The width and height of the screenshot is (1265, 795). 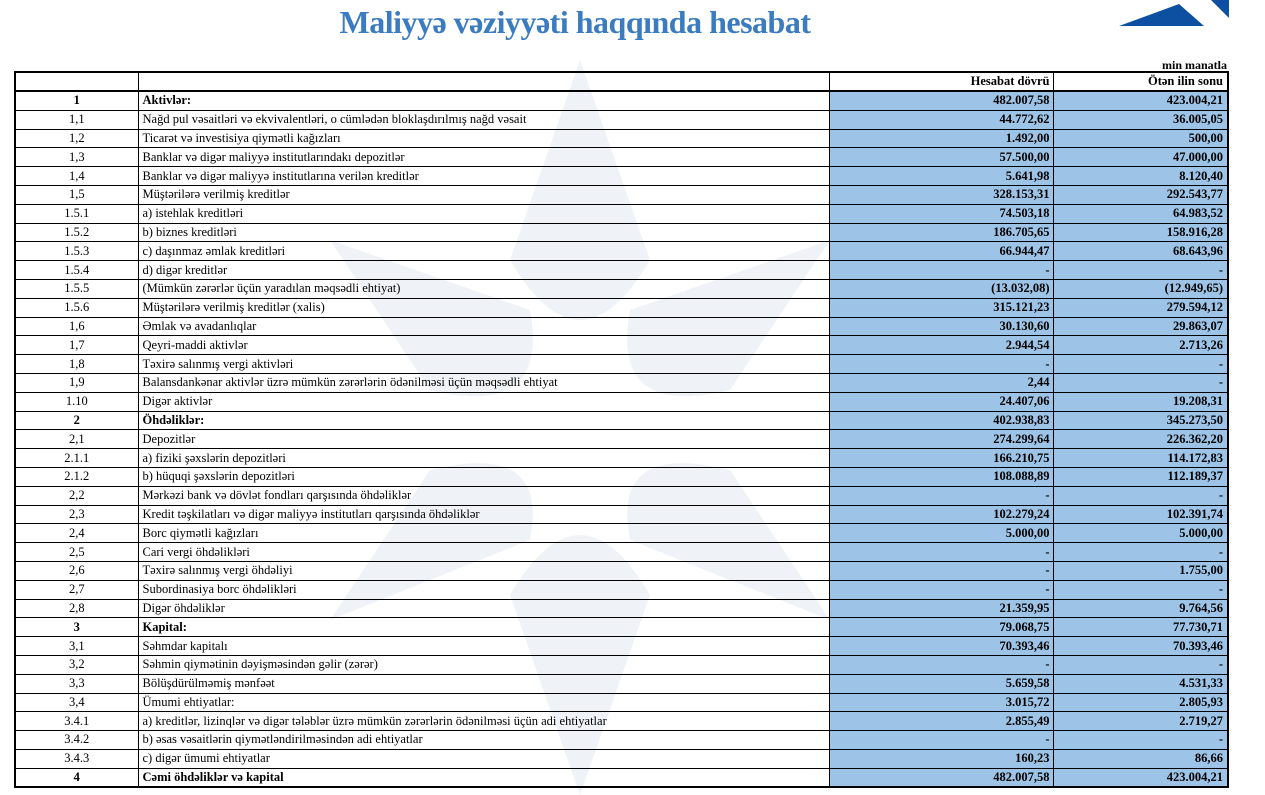 I want to click on row-label: Subordinasiya borc öhdəlikləri, so click(x=484, y=589).